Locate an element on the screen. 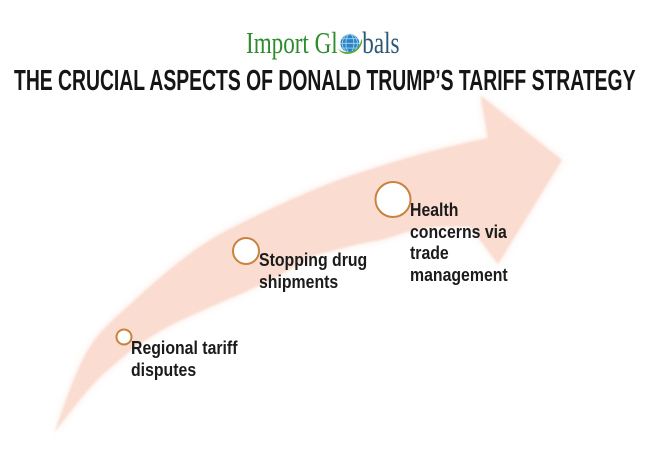 Image resolution: width=650 pixels, height=450 pixels. logo: Import Gl bals is located at coordinates (322, 42).